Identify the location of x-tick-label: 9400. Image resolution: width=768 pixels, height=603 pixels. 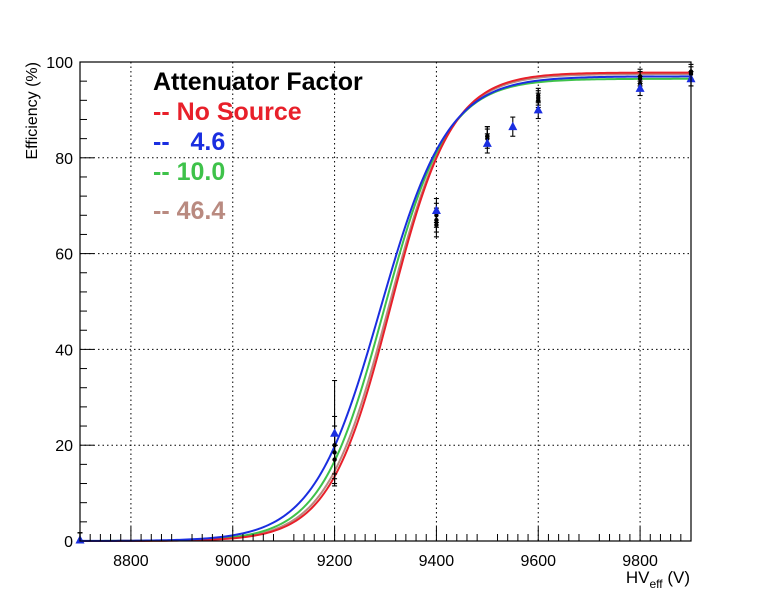
(437, 561).